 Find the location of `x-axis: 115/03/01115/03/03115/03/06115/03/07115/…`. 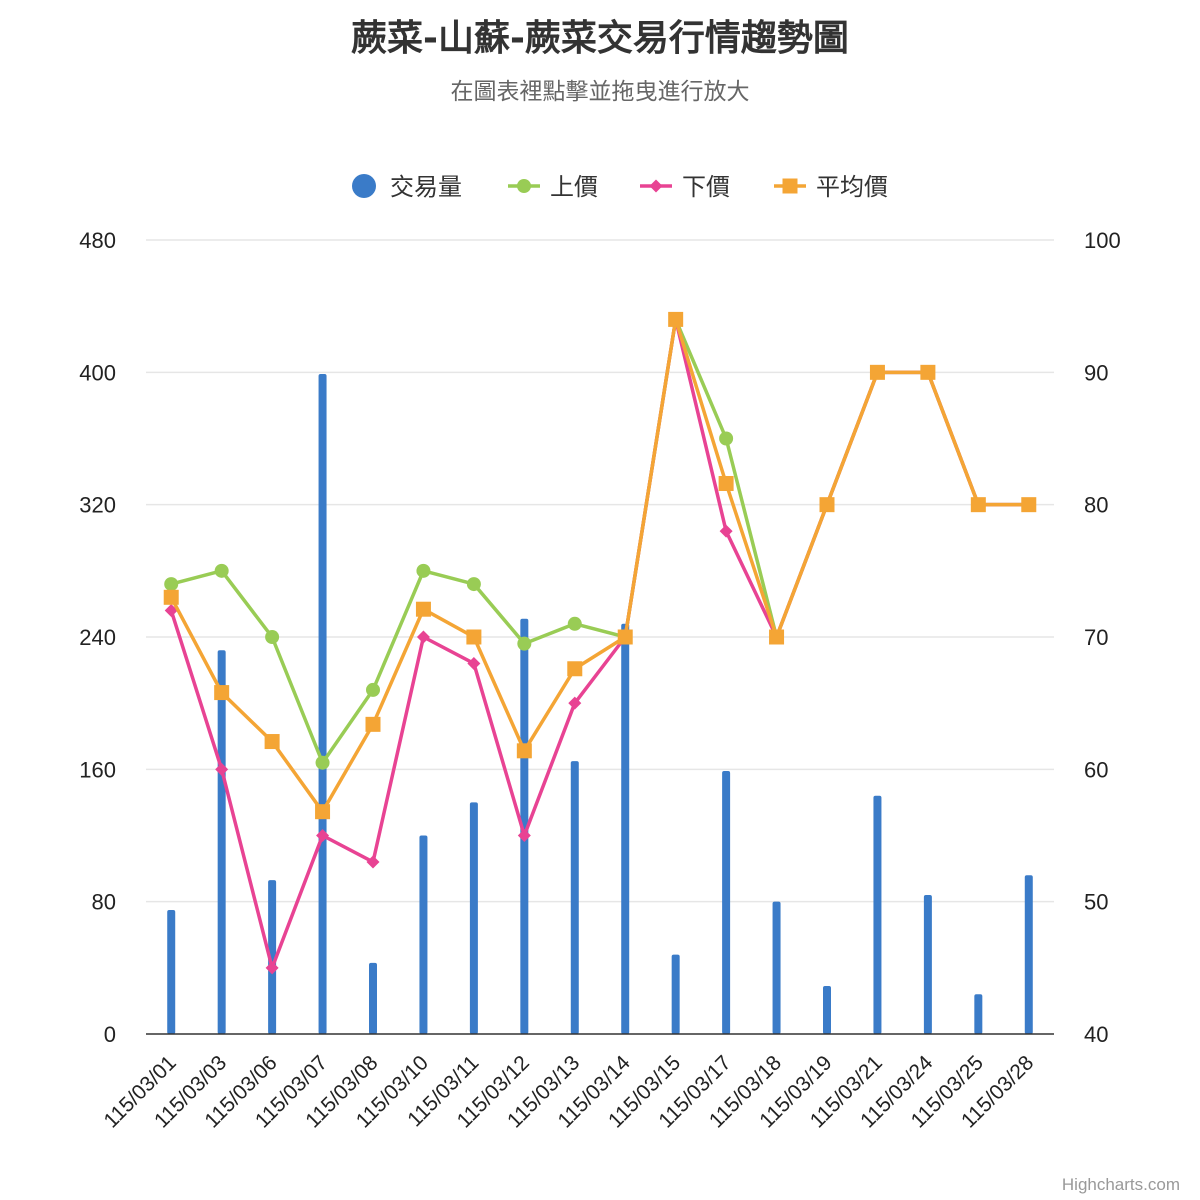

x-axis: 115/03/01115/03/03115/03/06115/03/07115/… is located at coordinates (577, 1083).